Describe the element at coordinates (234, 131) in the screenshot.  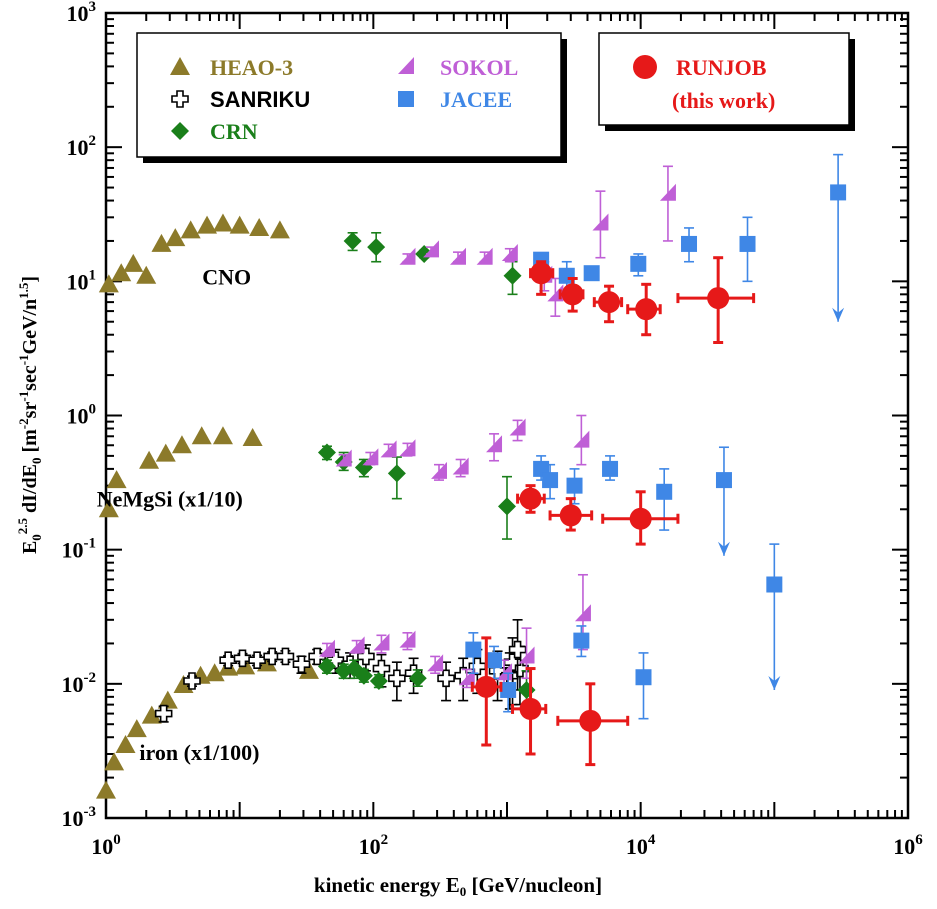
I see `legend-label-crn: CRN` at that location.